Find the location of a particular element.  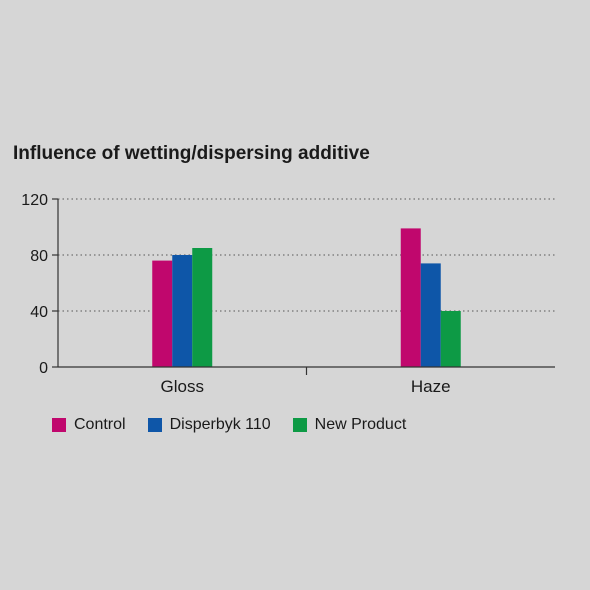

legend-item-disperbyk-110: Disperbyk 110 is located at coordinates (209, 425).